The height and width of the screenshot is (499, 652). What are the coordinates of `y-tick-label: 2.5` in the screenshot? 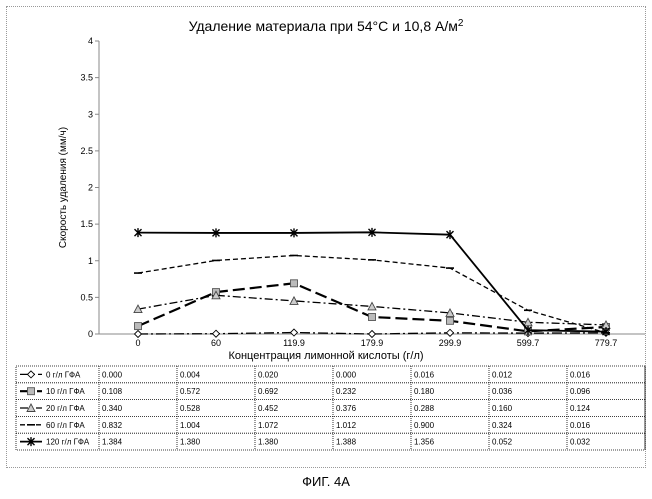 It's located at (86, 151).